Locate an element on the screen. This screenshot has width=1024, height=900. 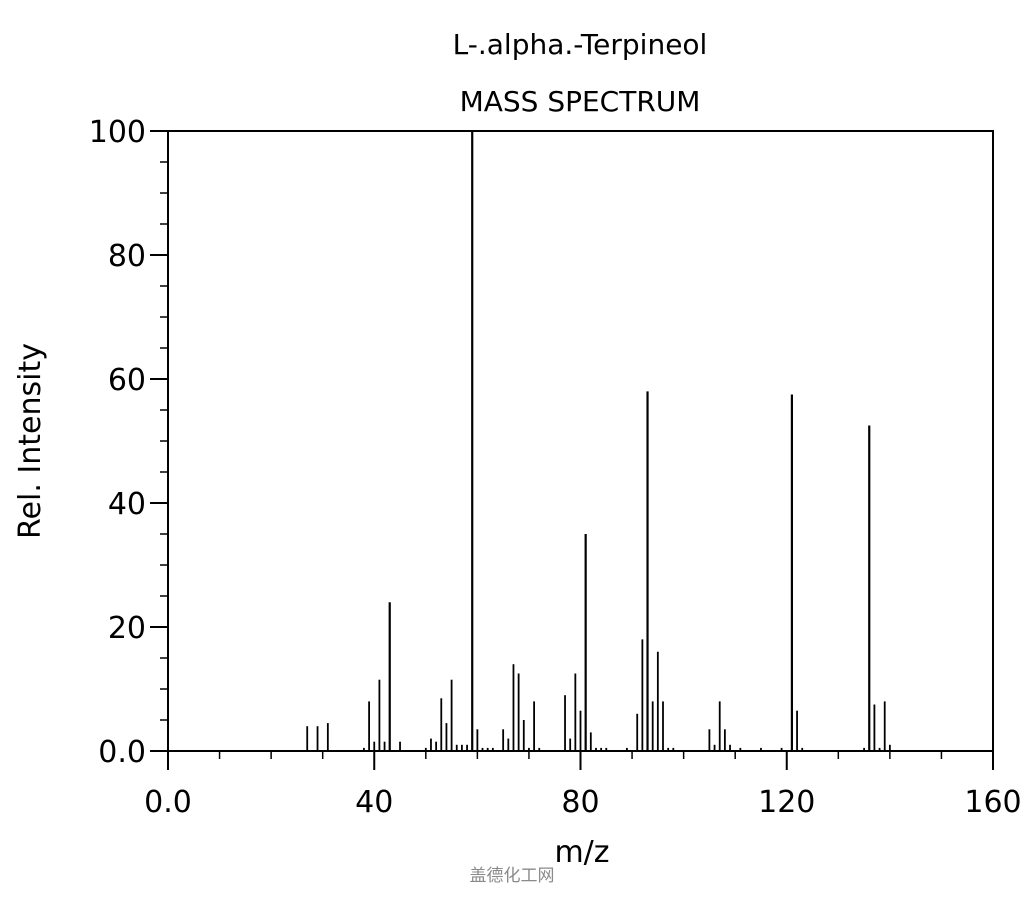
y-tick-label-5: 100 is located at coordinates (117, 132).